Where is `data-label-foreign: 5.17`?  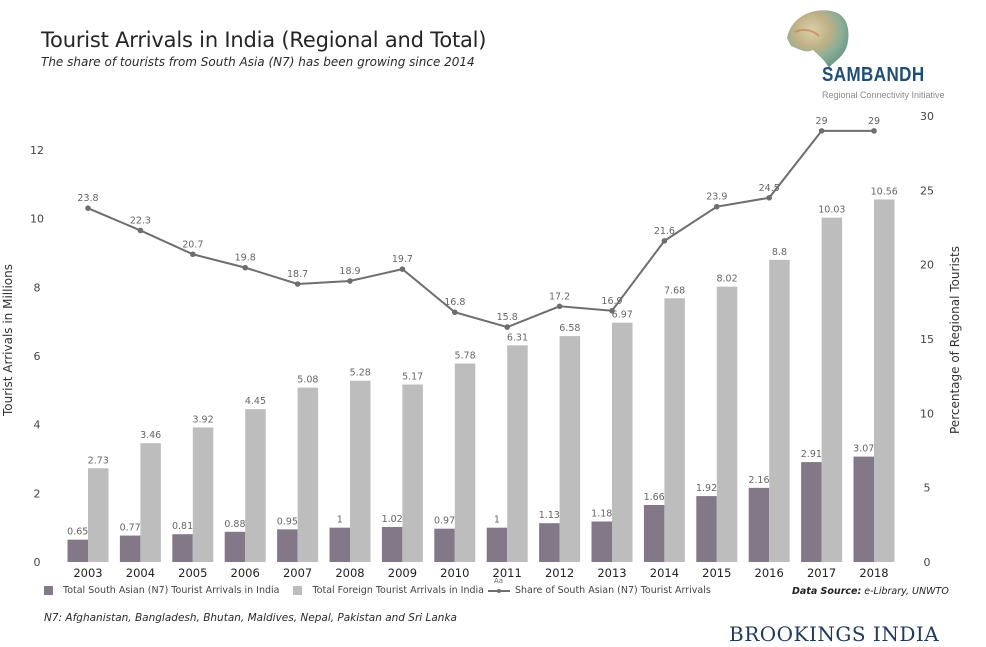
data-label-foreign: 5.17 is located at coordinates (412, 376).